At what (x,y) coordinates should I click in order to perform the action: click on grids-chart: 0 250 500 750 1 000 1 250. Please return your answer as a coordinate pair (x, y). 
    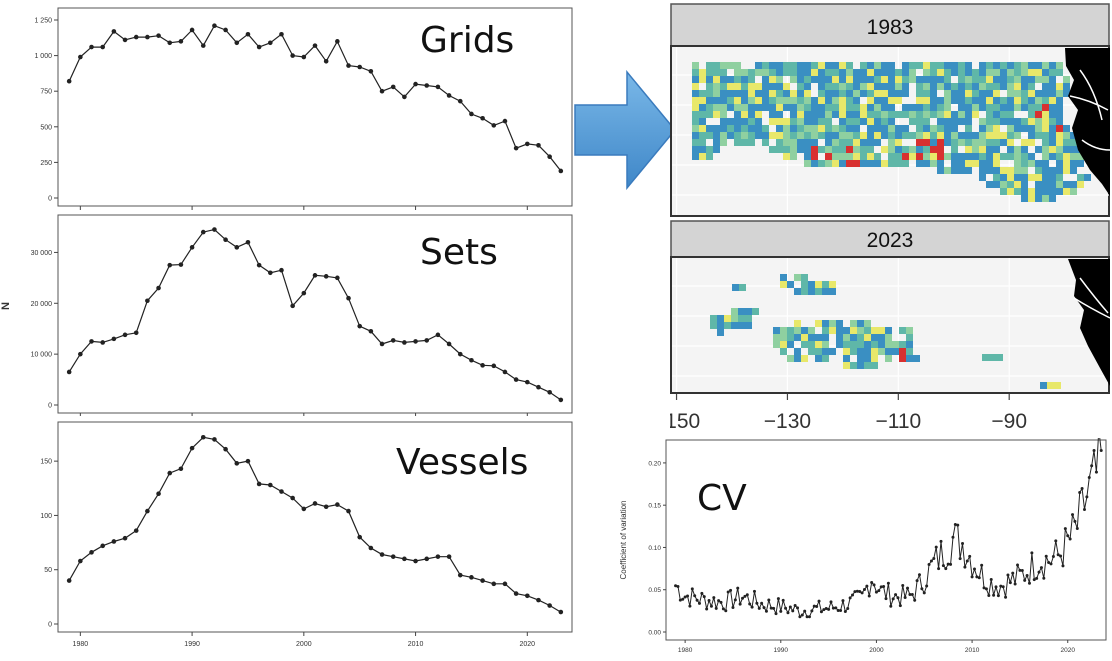
    Looking at the image, I should click on (303, 108).